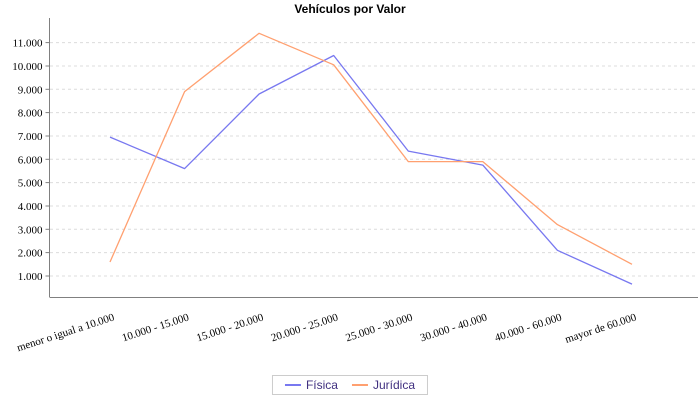 The image size is (700, 400). What do you see at coordinates (30, 90) in the screenshot?
I see `y-tick-label: 9.000` at bounding box center [30, 90].